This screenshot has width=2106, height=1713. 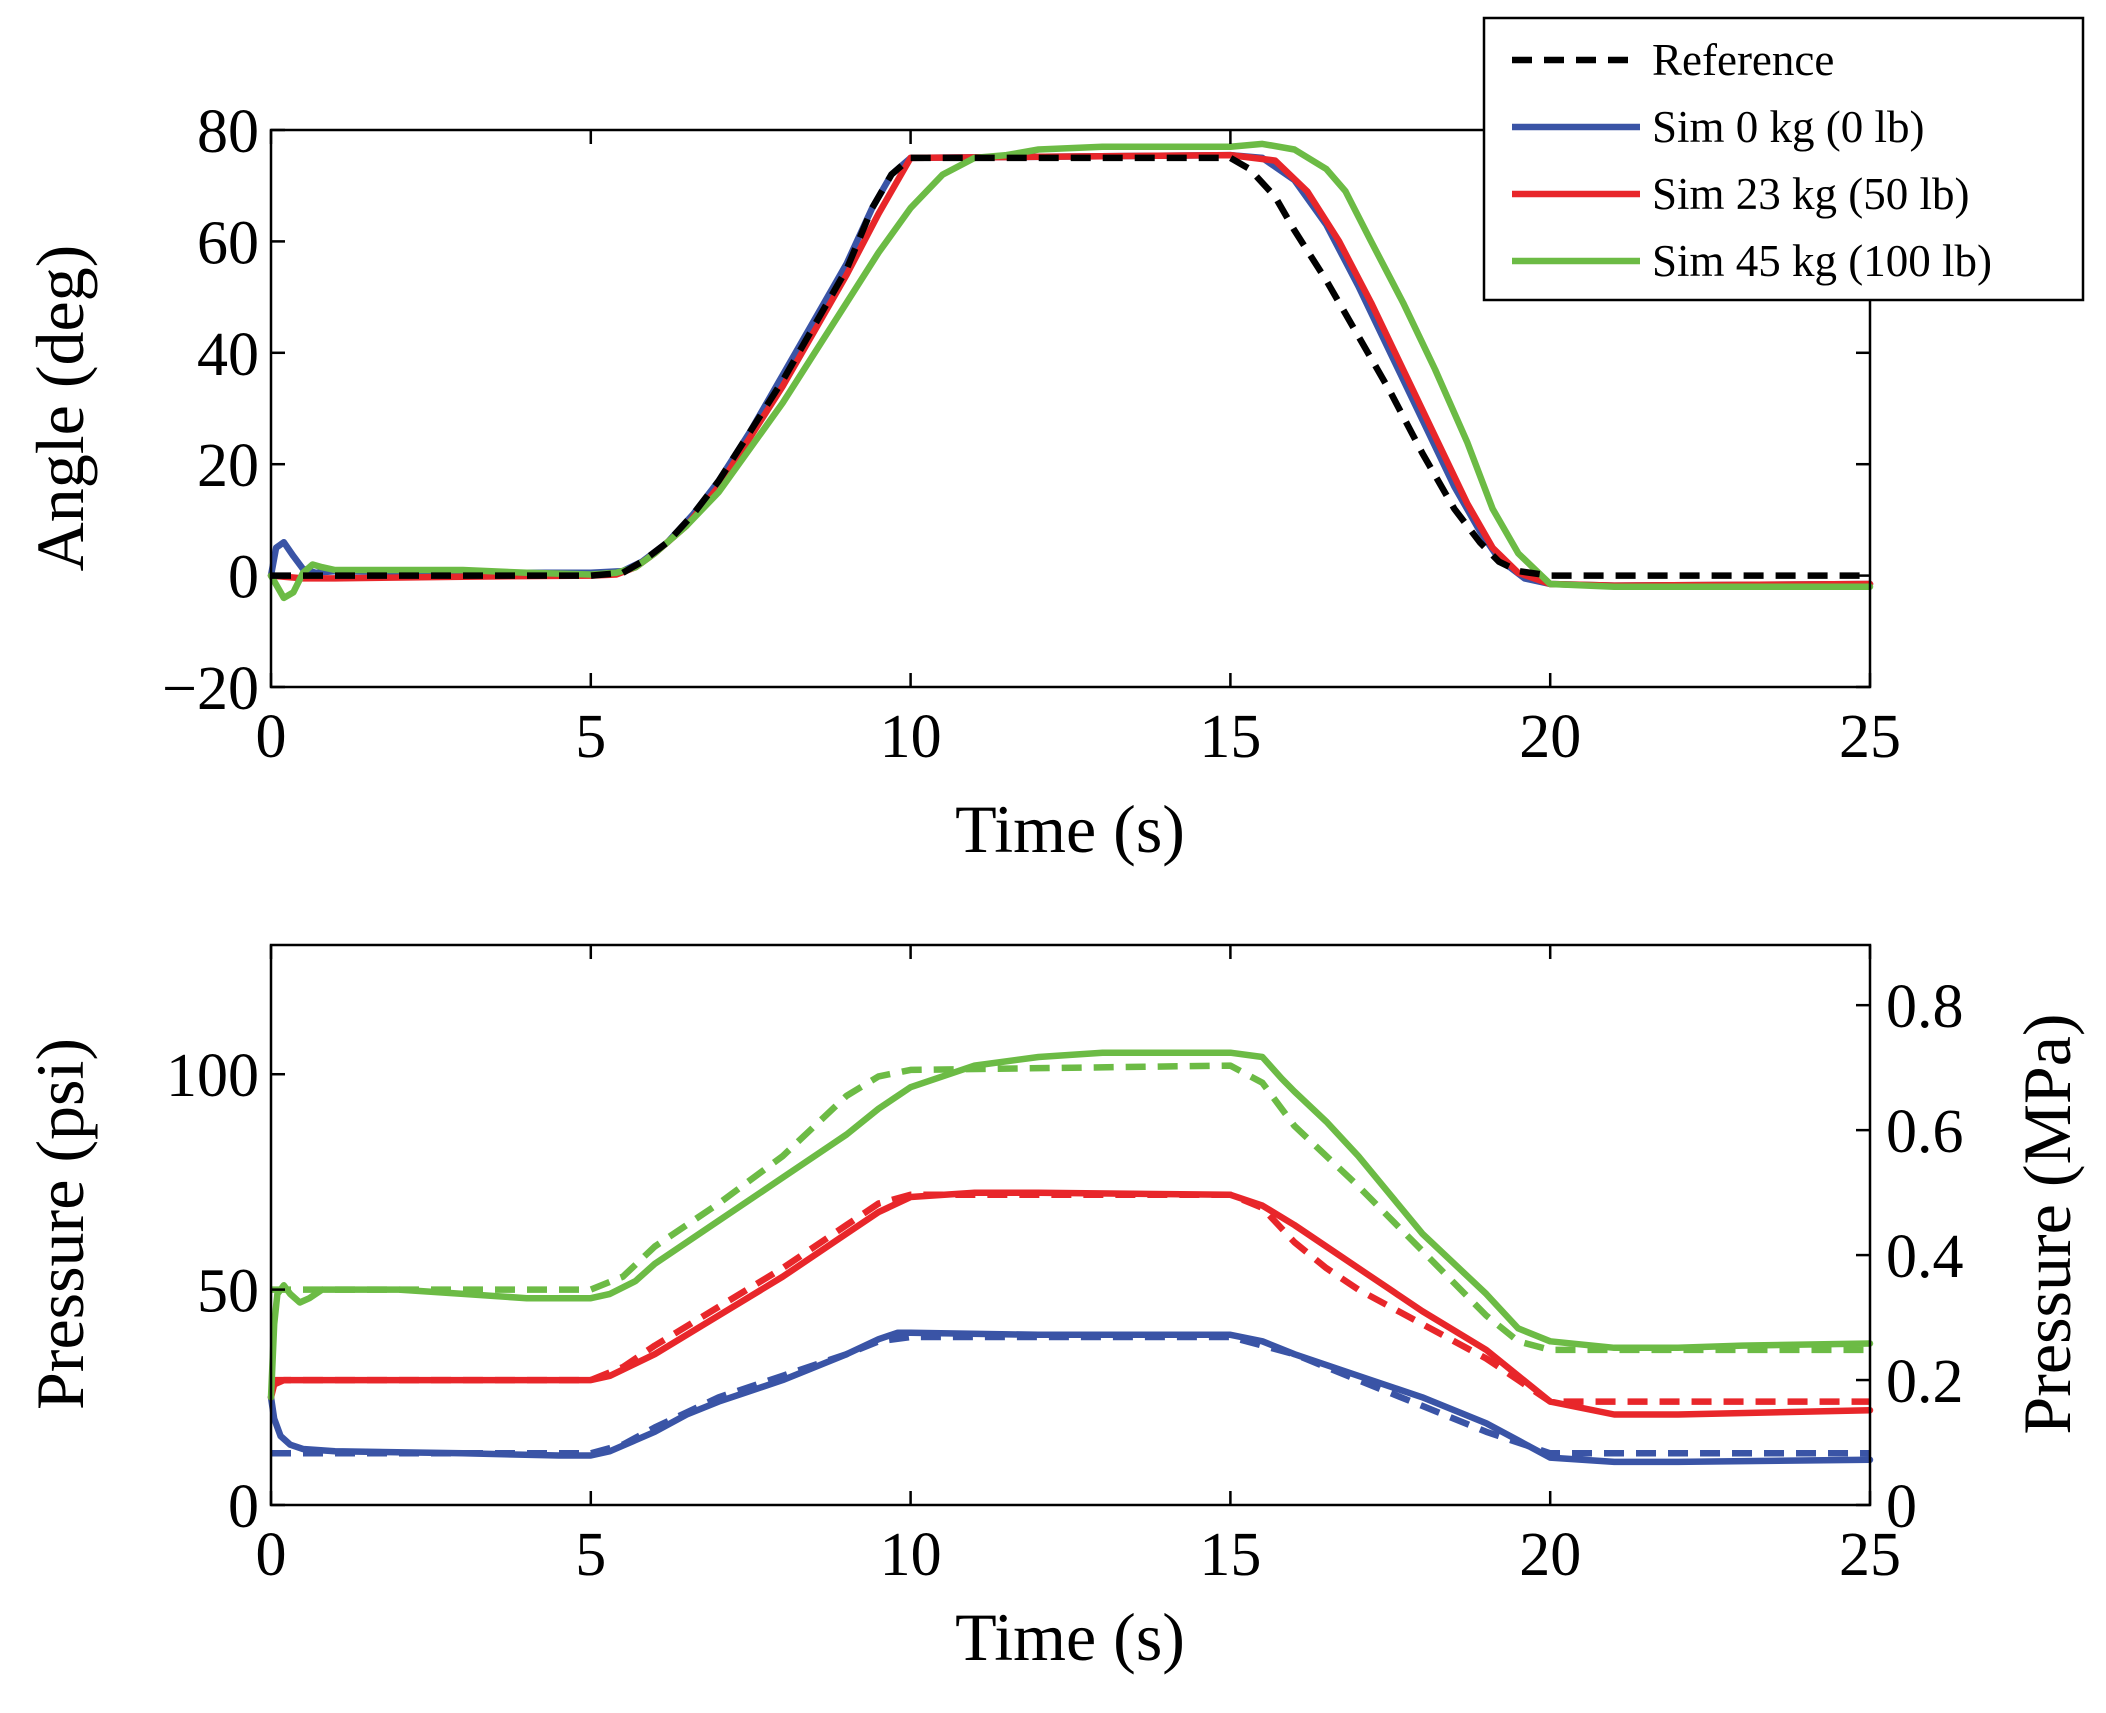 What do you see at coordinates (60, 408) in the screenshot?
I see `angle-chart-ylabel: Angle (deg)` at bounding box center [60, 408].